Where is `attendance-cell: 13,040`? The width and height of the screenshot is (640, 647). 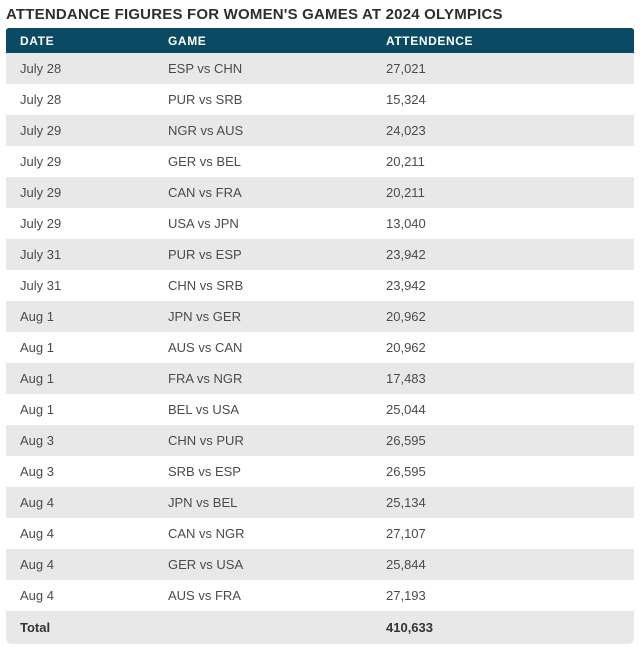
attendance-cell: 13,040 is located at coordinates (503, 223).